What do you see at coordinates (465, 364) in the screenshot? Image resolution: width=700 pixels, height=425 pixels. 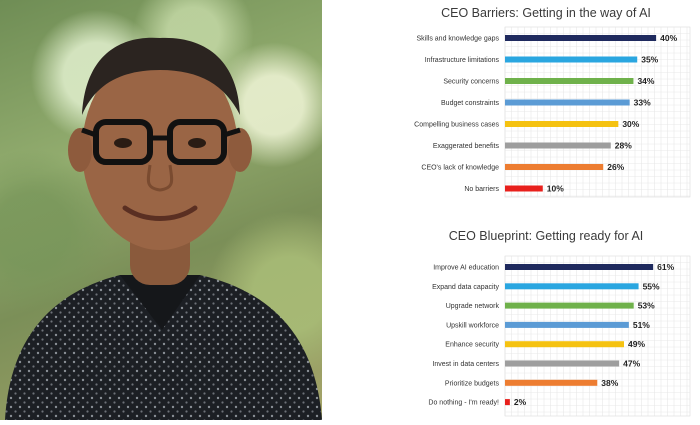 I see `category-label: Invest in data centers` at bounding box center [465, 364].